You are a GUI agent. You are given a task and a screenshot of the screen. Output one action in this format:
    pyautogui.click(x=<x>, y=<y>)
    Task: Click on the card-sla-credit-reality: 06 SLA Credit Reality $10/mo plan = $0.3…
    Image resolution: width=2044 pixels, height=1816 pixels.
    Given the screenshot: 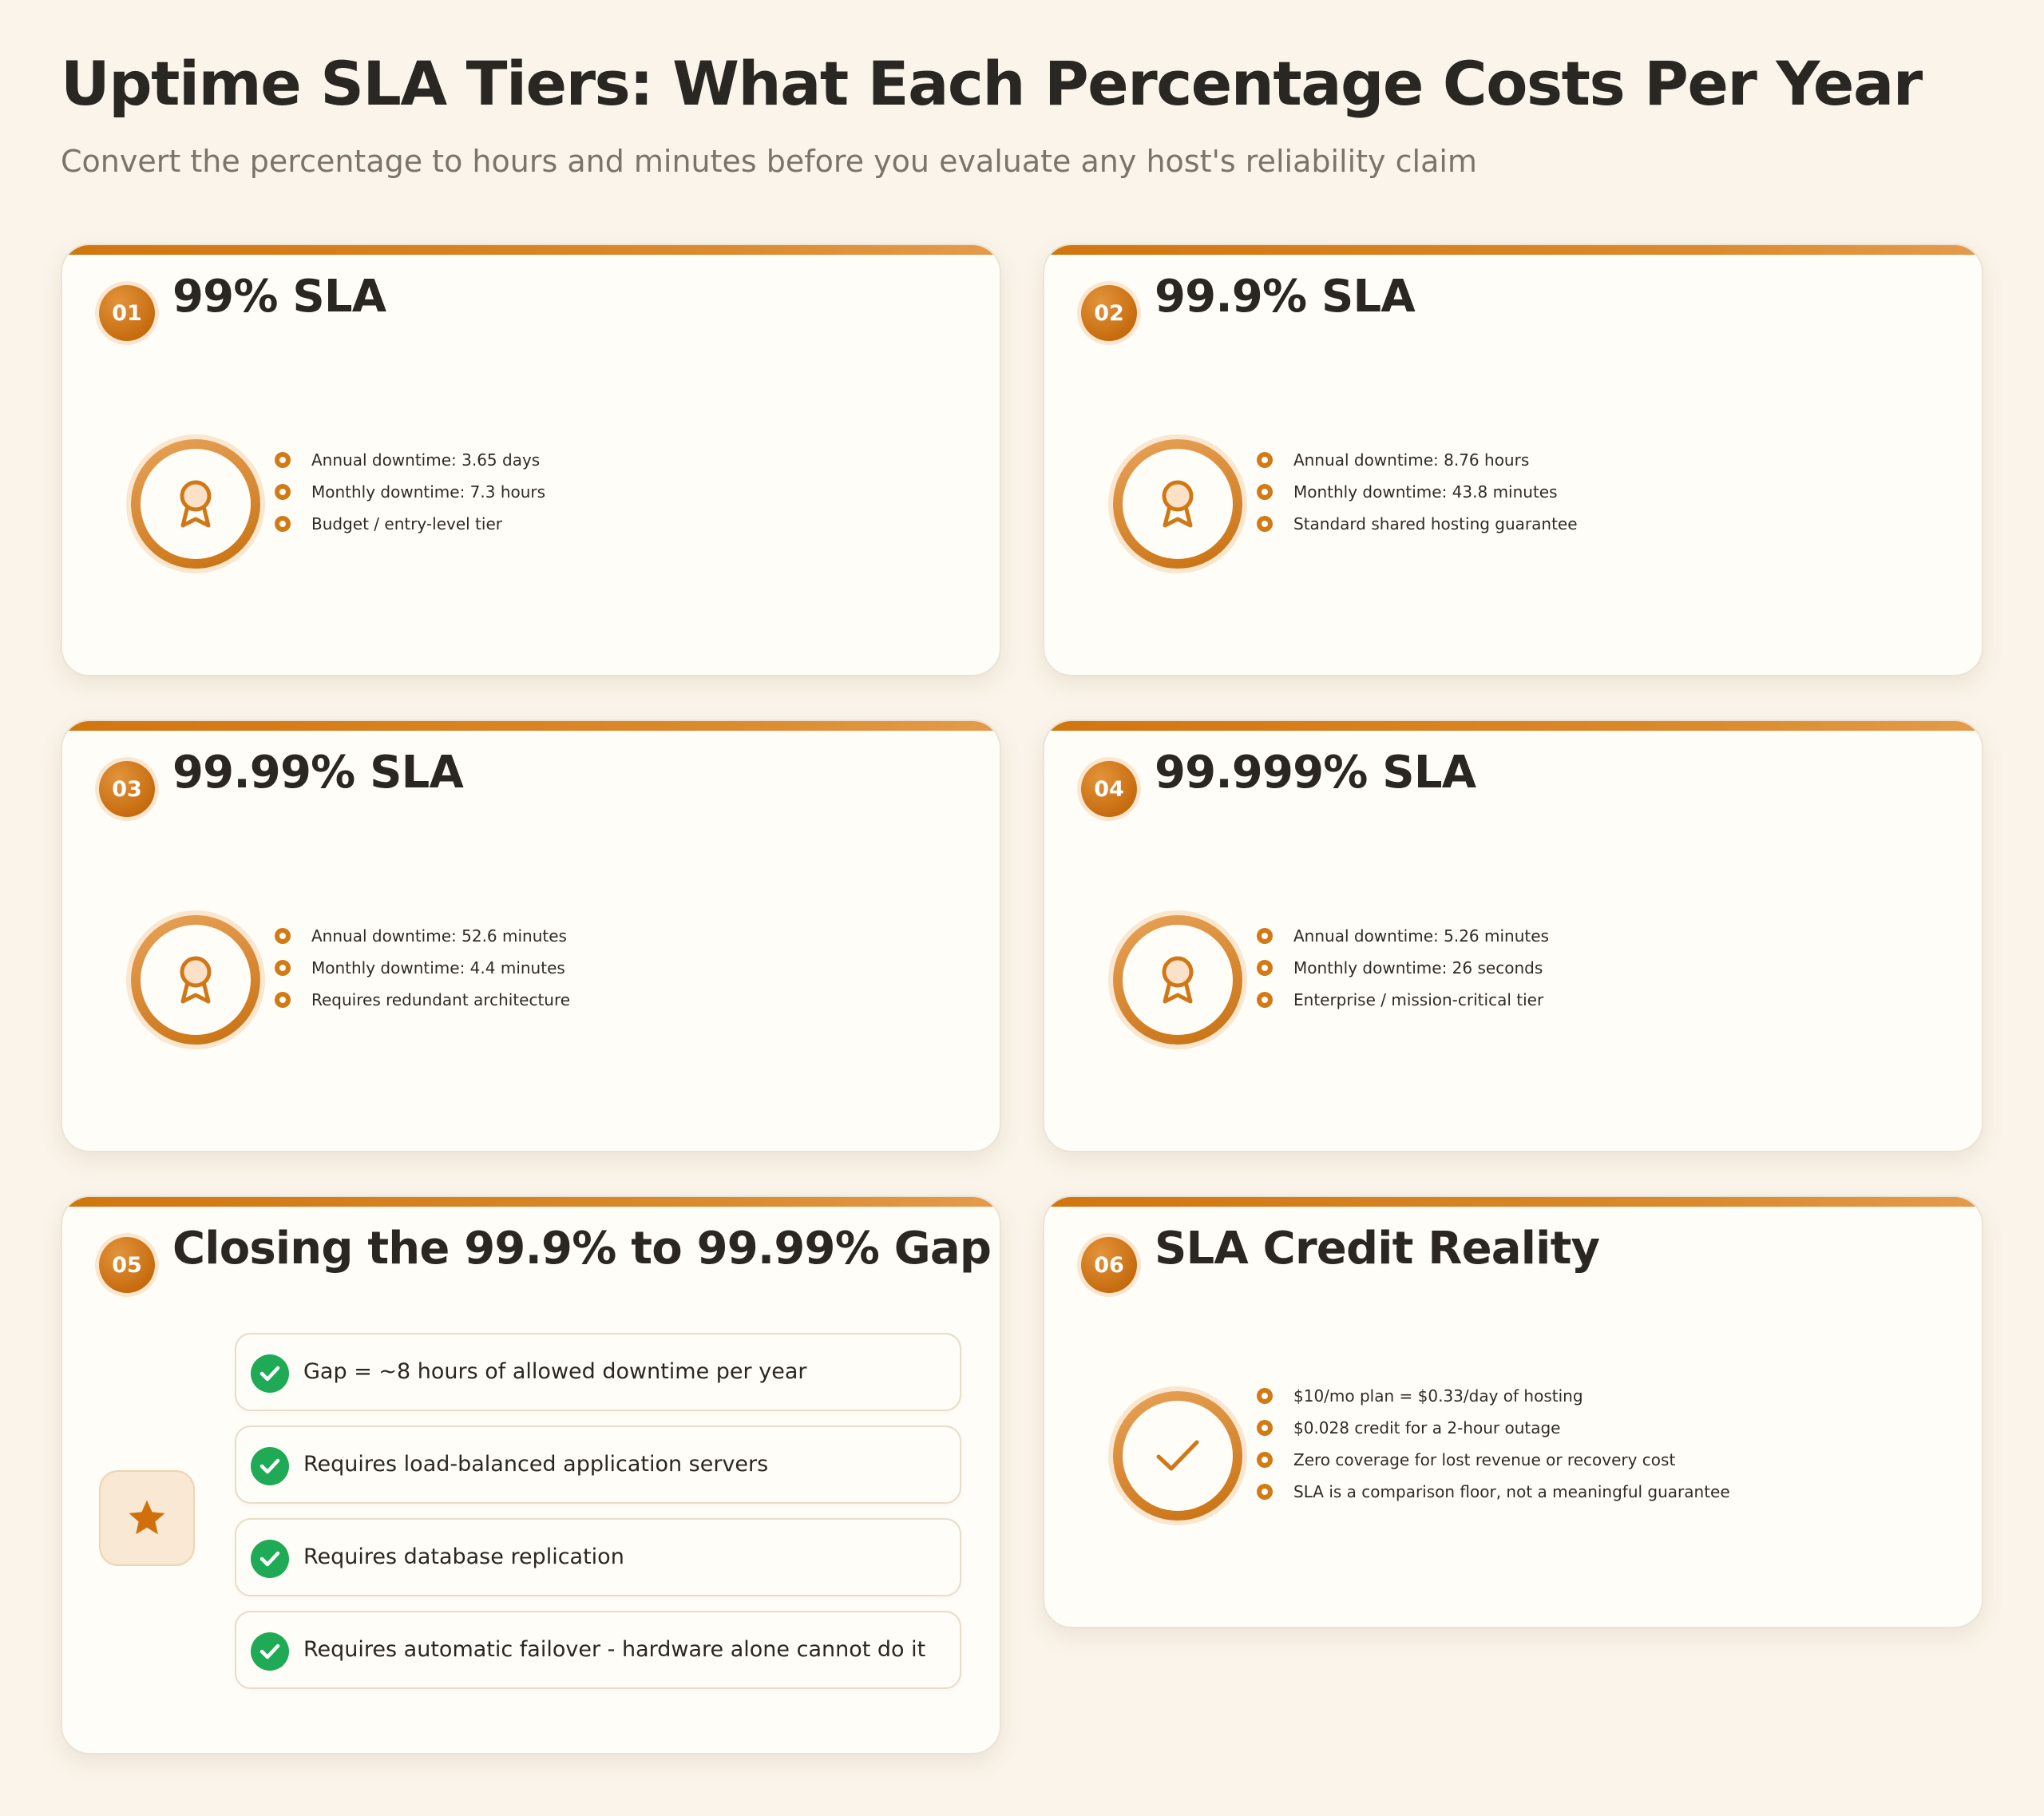 What is the action you would take?
    pyautogui.click(x=1513, y=1411)
    